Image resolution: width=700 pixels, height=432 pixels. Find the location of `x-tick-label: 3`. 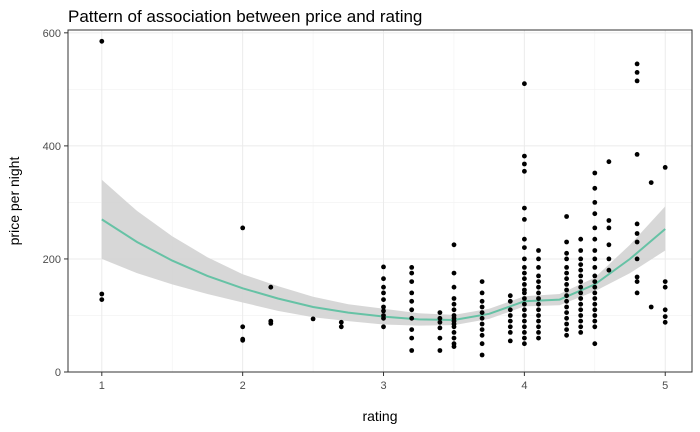

x-tick-label: 3 is located at coordinates (383, 386).